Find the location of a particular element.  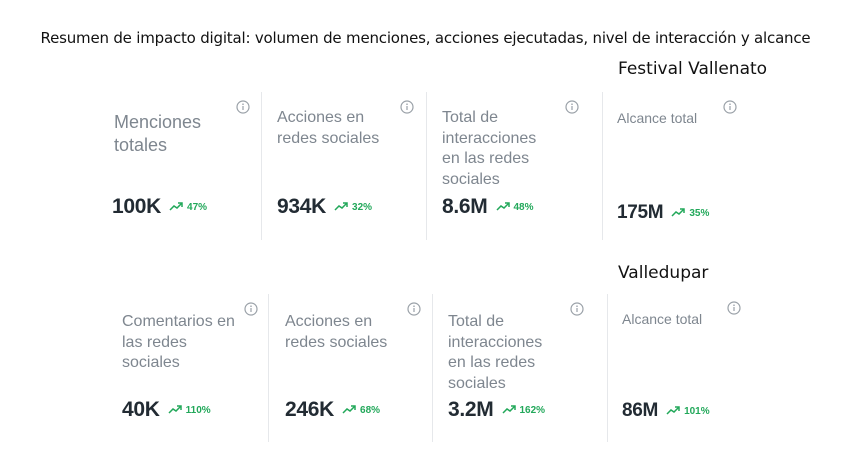

trend-badge: 101% is located at coordinates (688, 411).